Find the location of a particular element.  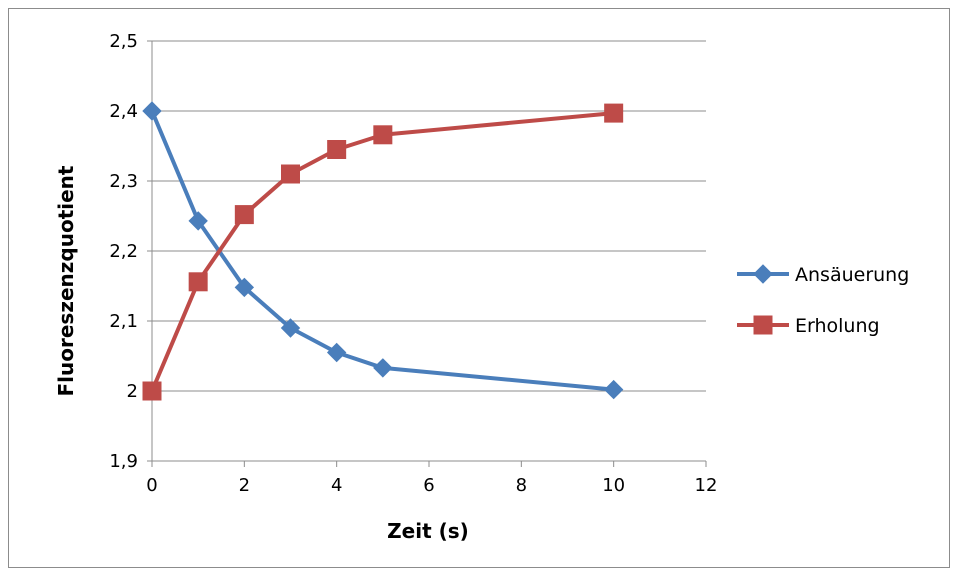

x-axis-title: Zeit (s) is located at coordinates (428, 531).